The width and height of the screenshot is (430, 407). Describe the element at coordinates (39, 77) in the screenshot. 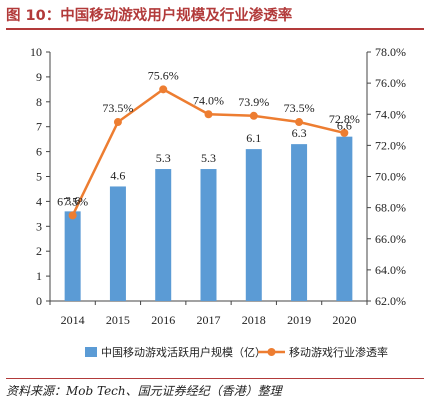

I see `left-tick-label: 9` at that location.